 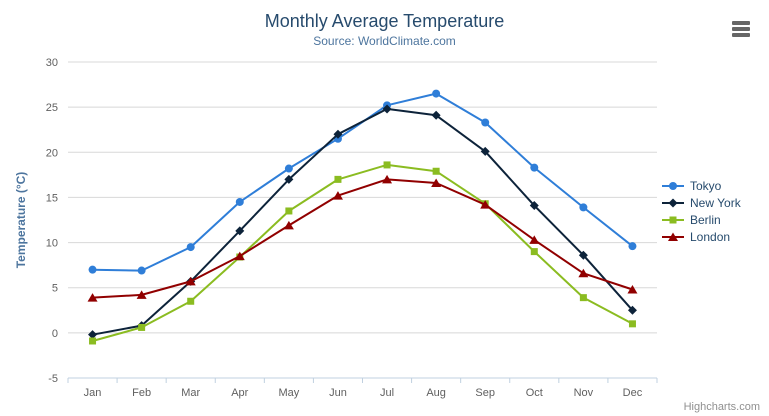 I want to click on legend-circle-icon, so click(x=673, y=186).